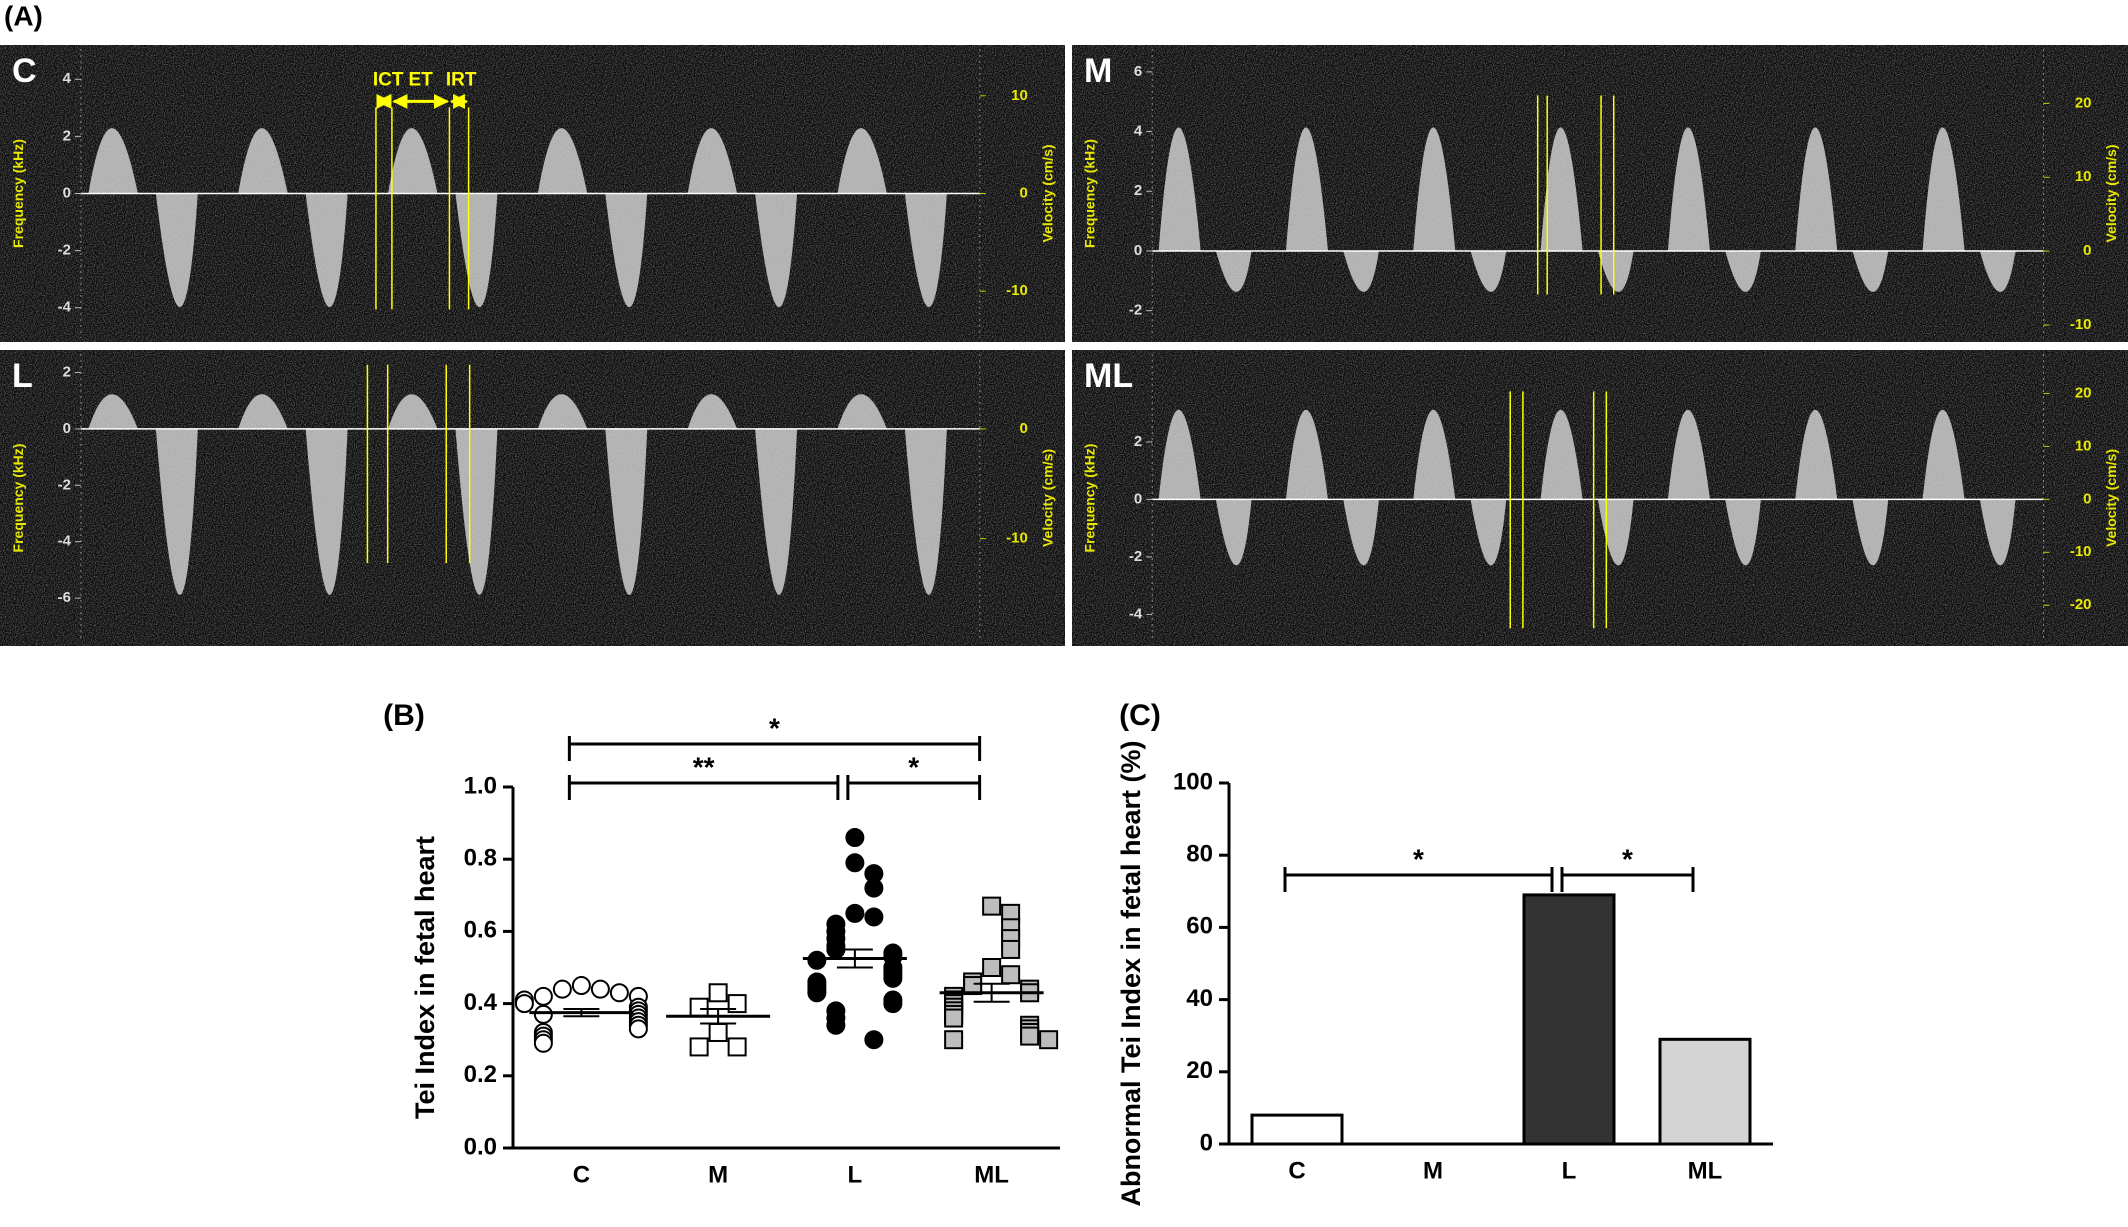 Image resolution: width=2128 pixels, height=1227 pixels. What do you see at coordinates (1193, 781) in the screenshot?
I see `y-tick-label: 100` at bounding box center [1193, 781].